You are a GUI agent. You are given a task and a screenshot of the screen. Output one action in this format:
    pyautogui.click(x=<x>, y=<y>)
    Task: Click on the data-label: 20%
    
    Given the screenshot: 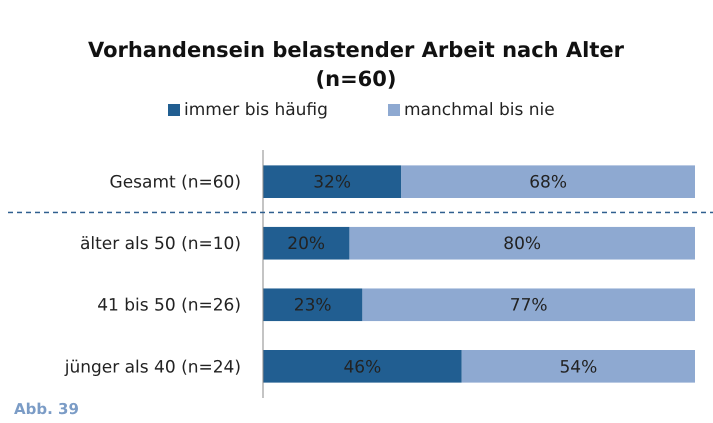 What is the action you would take?
    pyautogui.click(x=306, y=244)
    